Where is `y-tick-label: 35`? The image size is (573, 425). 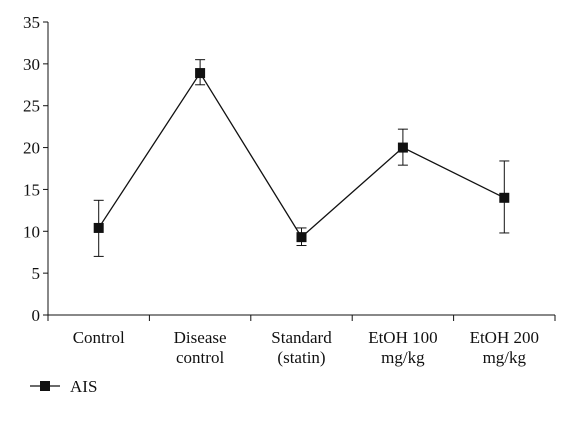
y-tick-label: 35 is located at coordinates (31, 22).